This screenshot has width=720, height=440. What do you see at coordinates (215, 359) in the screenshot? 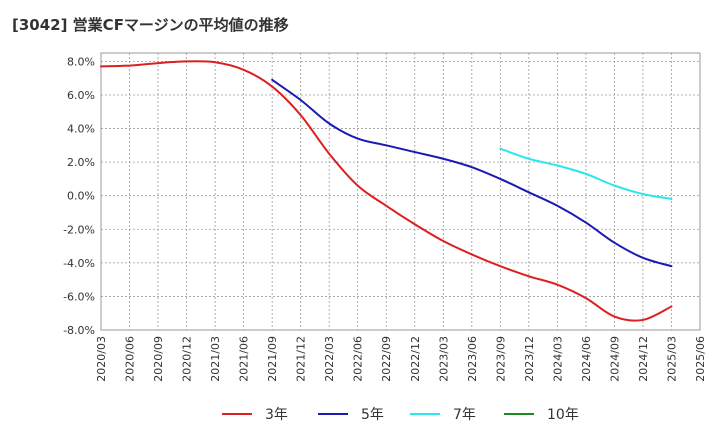
I see `x-tick-label: 2021/03` at bounding box center [215, 359].